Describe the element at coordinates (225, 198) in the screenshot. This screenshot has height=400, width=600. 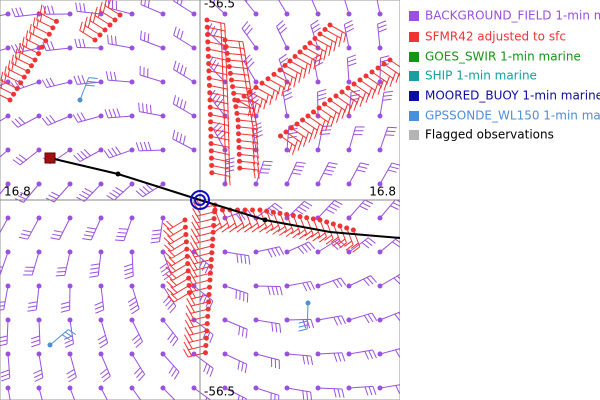
I see `storm-track` at that location.